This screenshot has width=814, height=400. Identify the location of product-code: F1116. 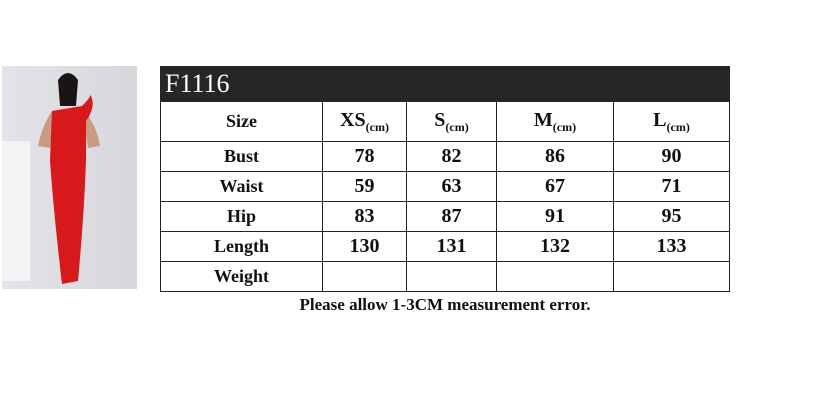
(241, 84).